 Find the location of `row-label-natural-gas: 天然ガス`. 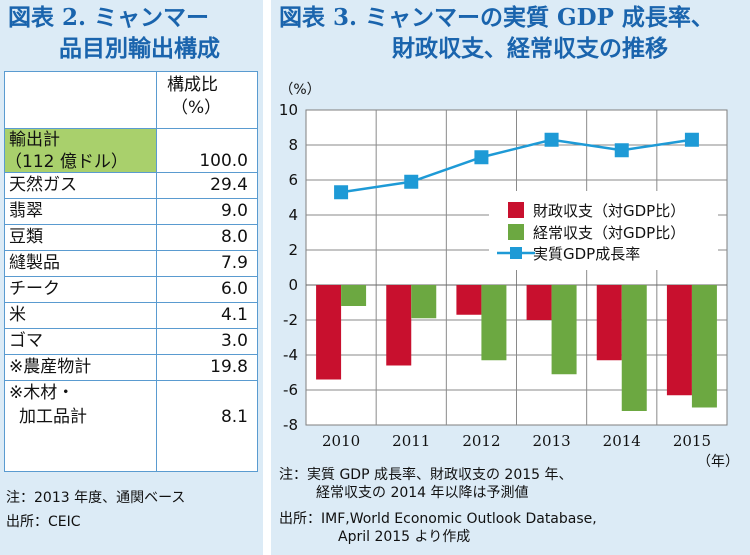

row-label-natural-gas: 天然ガス is located at coordinates (43, 185).